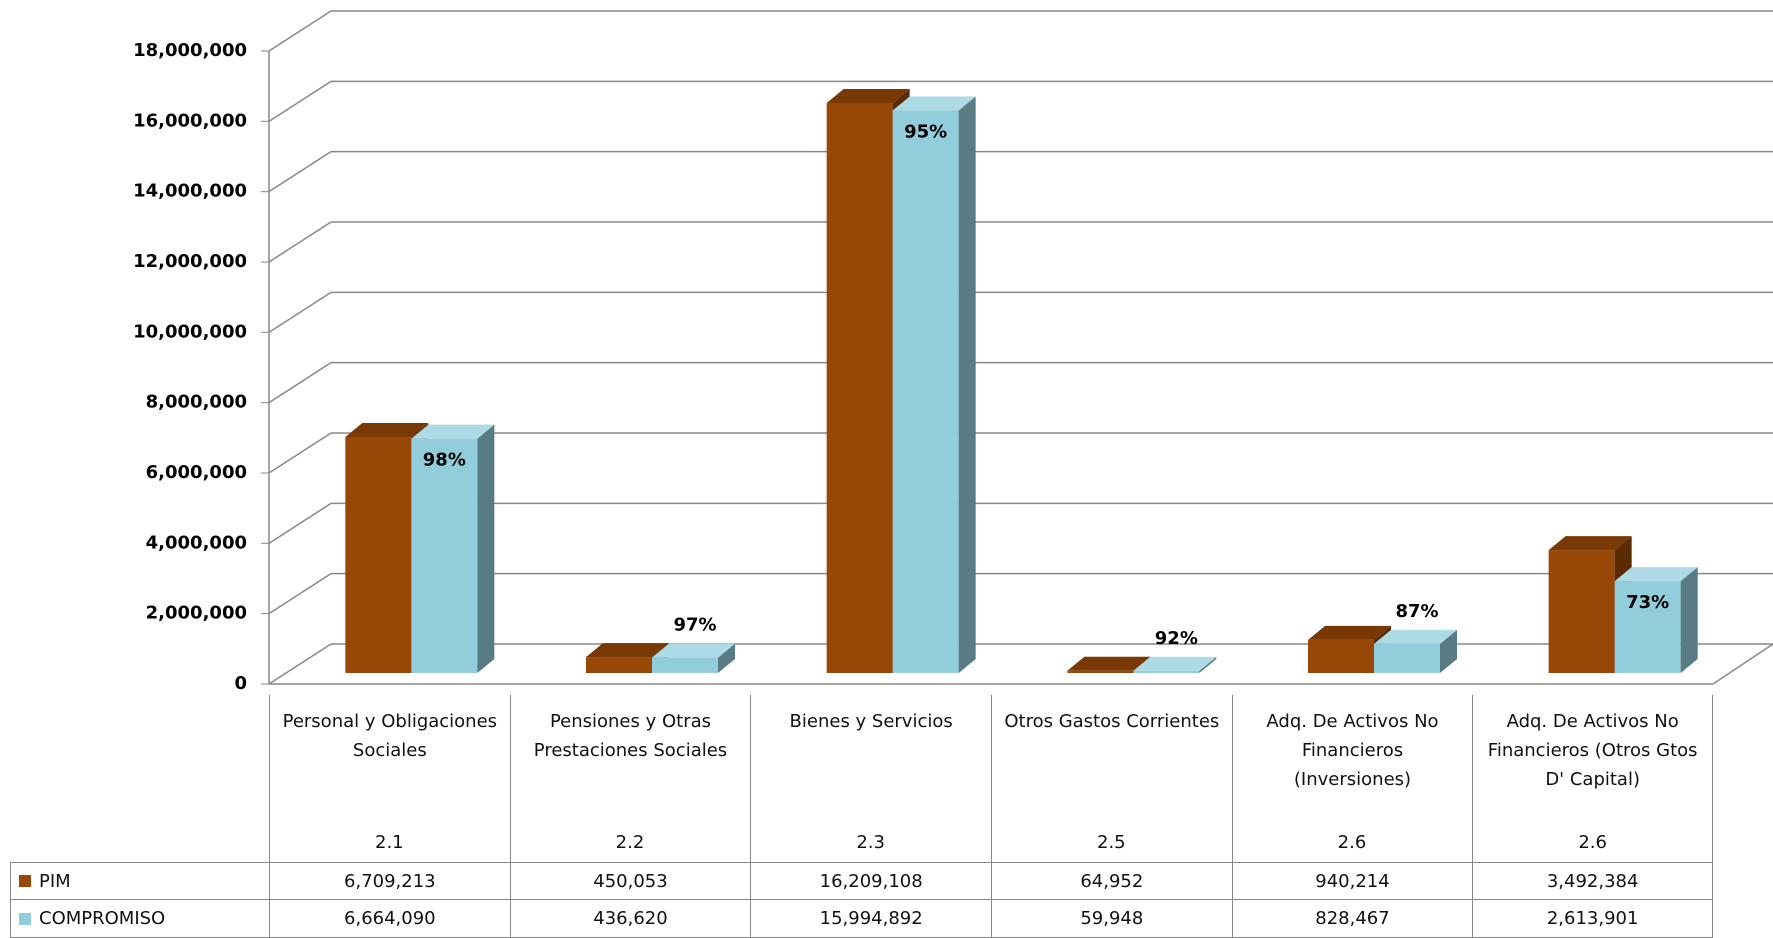 This screenshot has height=938, width=1773. What do you see at coordinates (389, 842) in the screenshot?
I see `code-label: 2.1` at bounding box center [389, 842].